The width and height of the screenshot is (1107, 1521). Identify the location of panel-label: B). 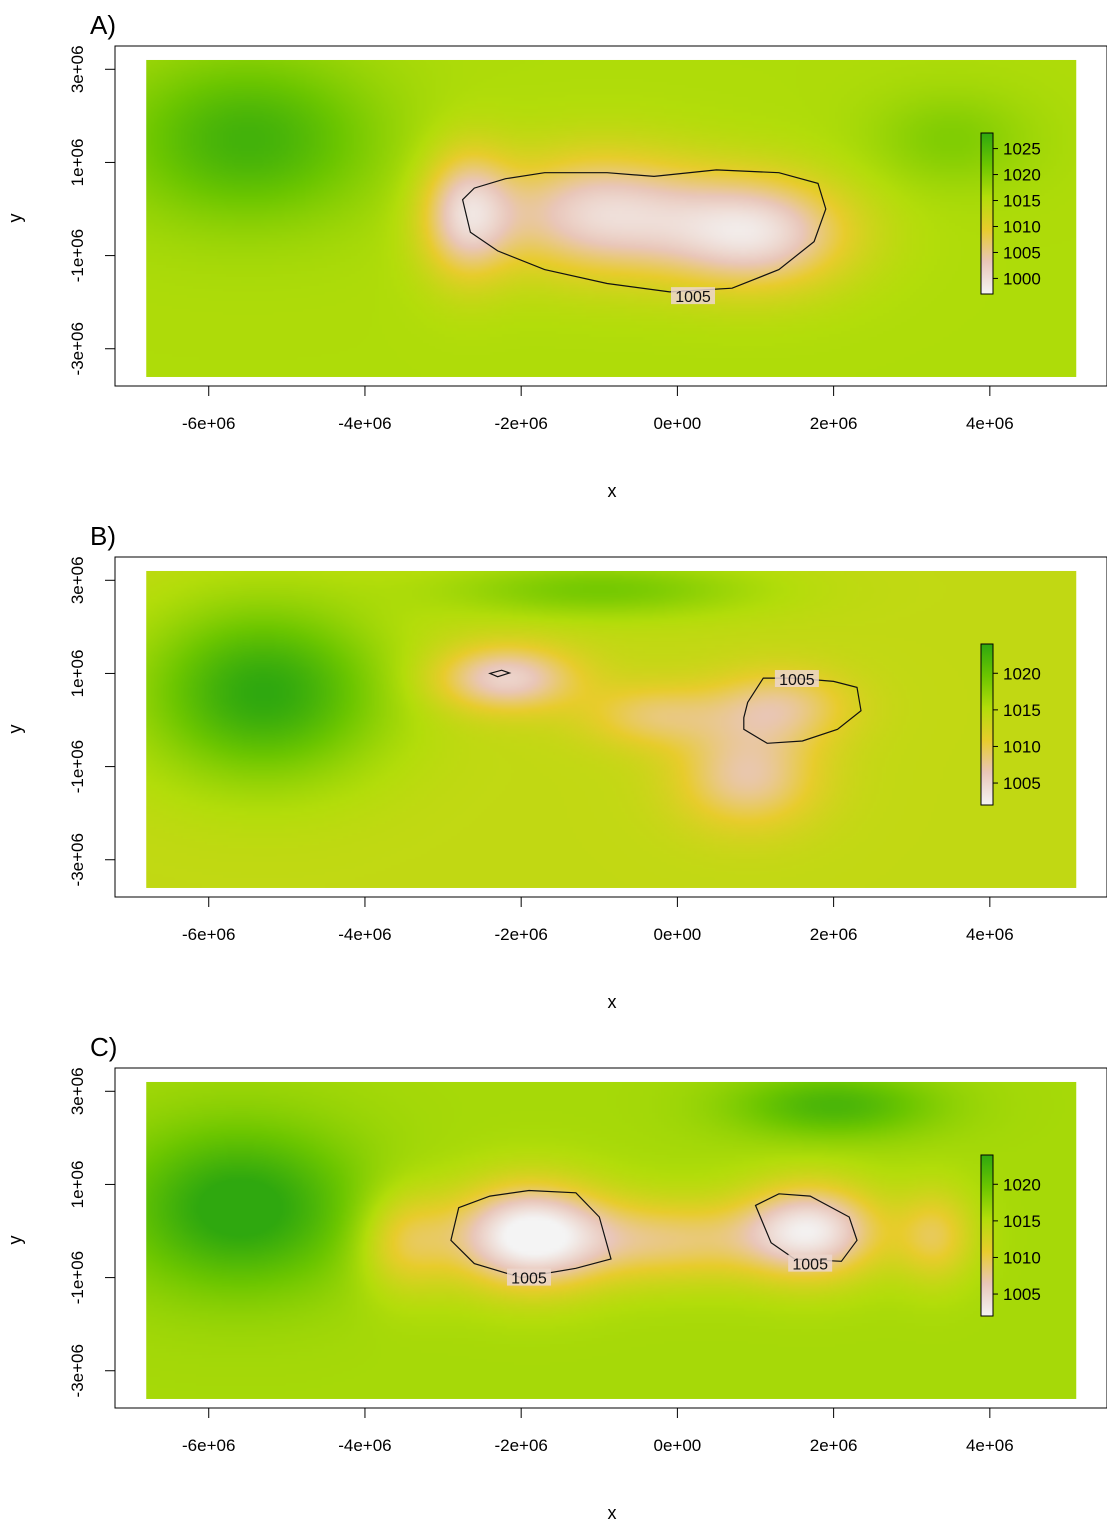
(103, 536).